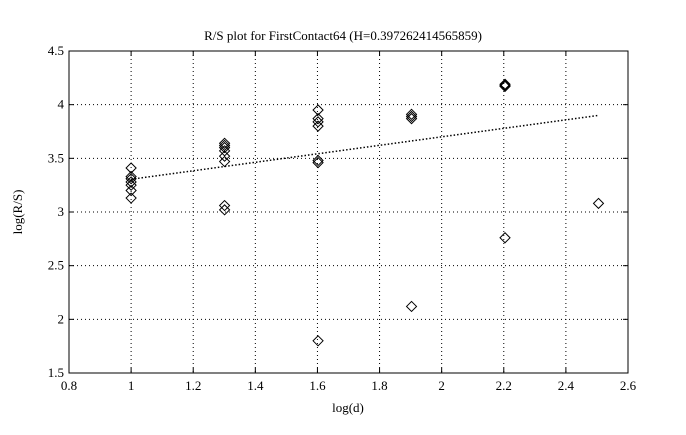 Image resolution: width=686 pixels, height=435 pixels. Describe the element at coordinates (56, 50) in the screenshot. I see `y-tick-label: 4.5` at that location.